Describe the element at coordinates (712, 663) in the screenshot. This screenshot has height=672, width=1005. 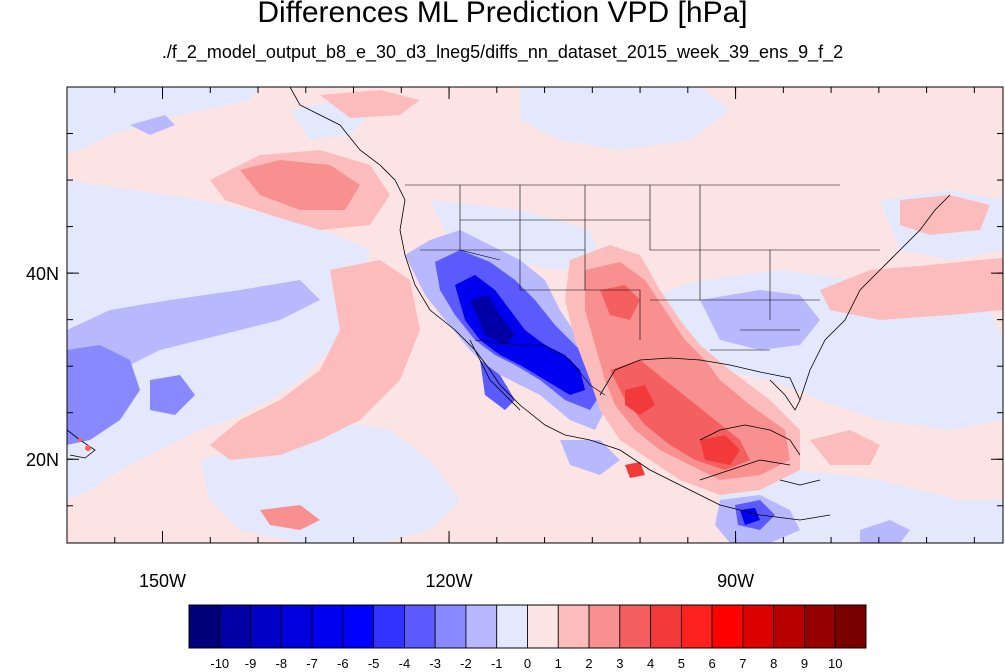
I see `colorbar-label: 6` at that location.